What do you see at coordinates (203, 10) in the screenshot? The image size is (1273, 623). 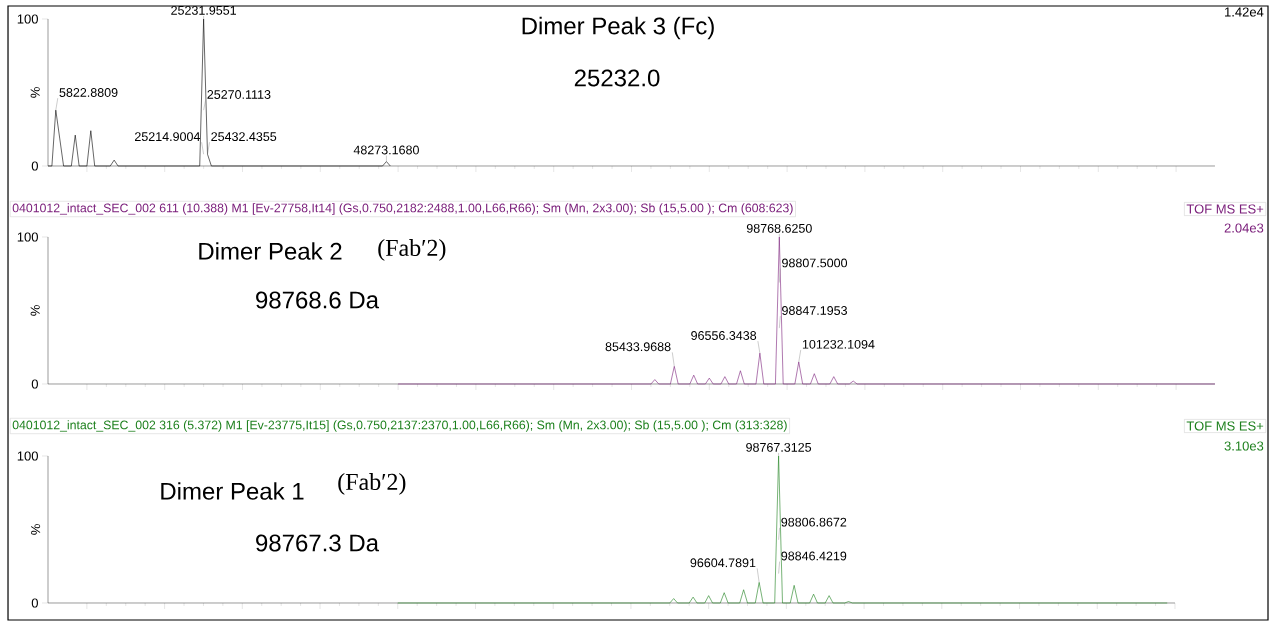 I see `annotation: 25231.9551` at bounding box center [203, 10].